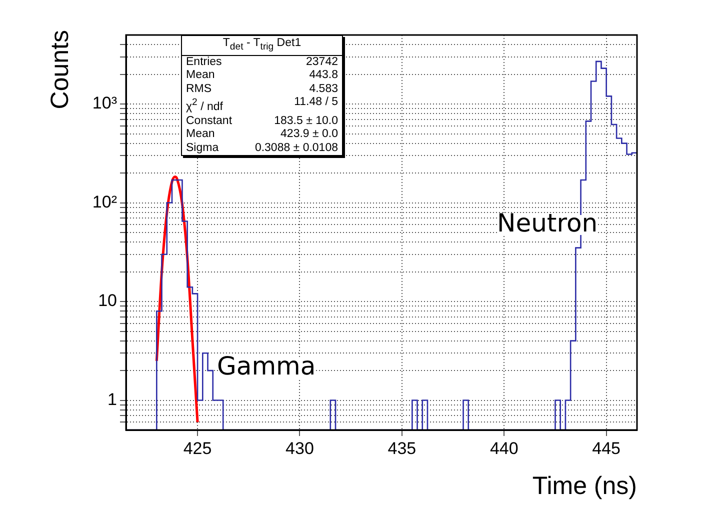  What do you see at coordinates (584, 486) in the screenshot?
I see `x-axis-title: Time (ns)` at bounding box center [584, 486].